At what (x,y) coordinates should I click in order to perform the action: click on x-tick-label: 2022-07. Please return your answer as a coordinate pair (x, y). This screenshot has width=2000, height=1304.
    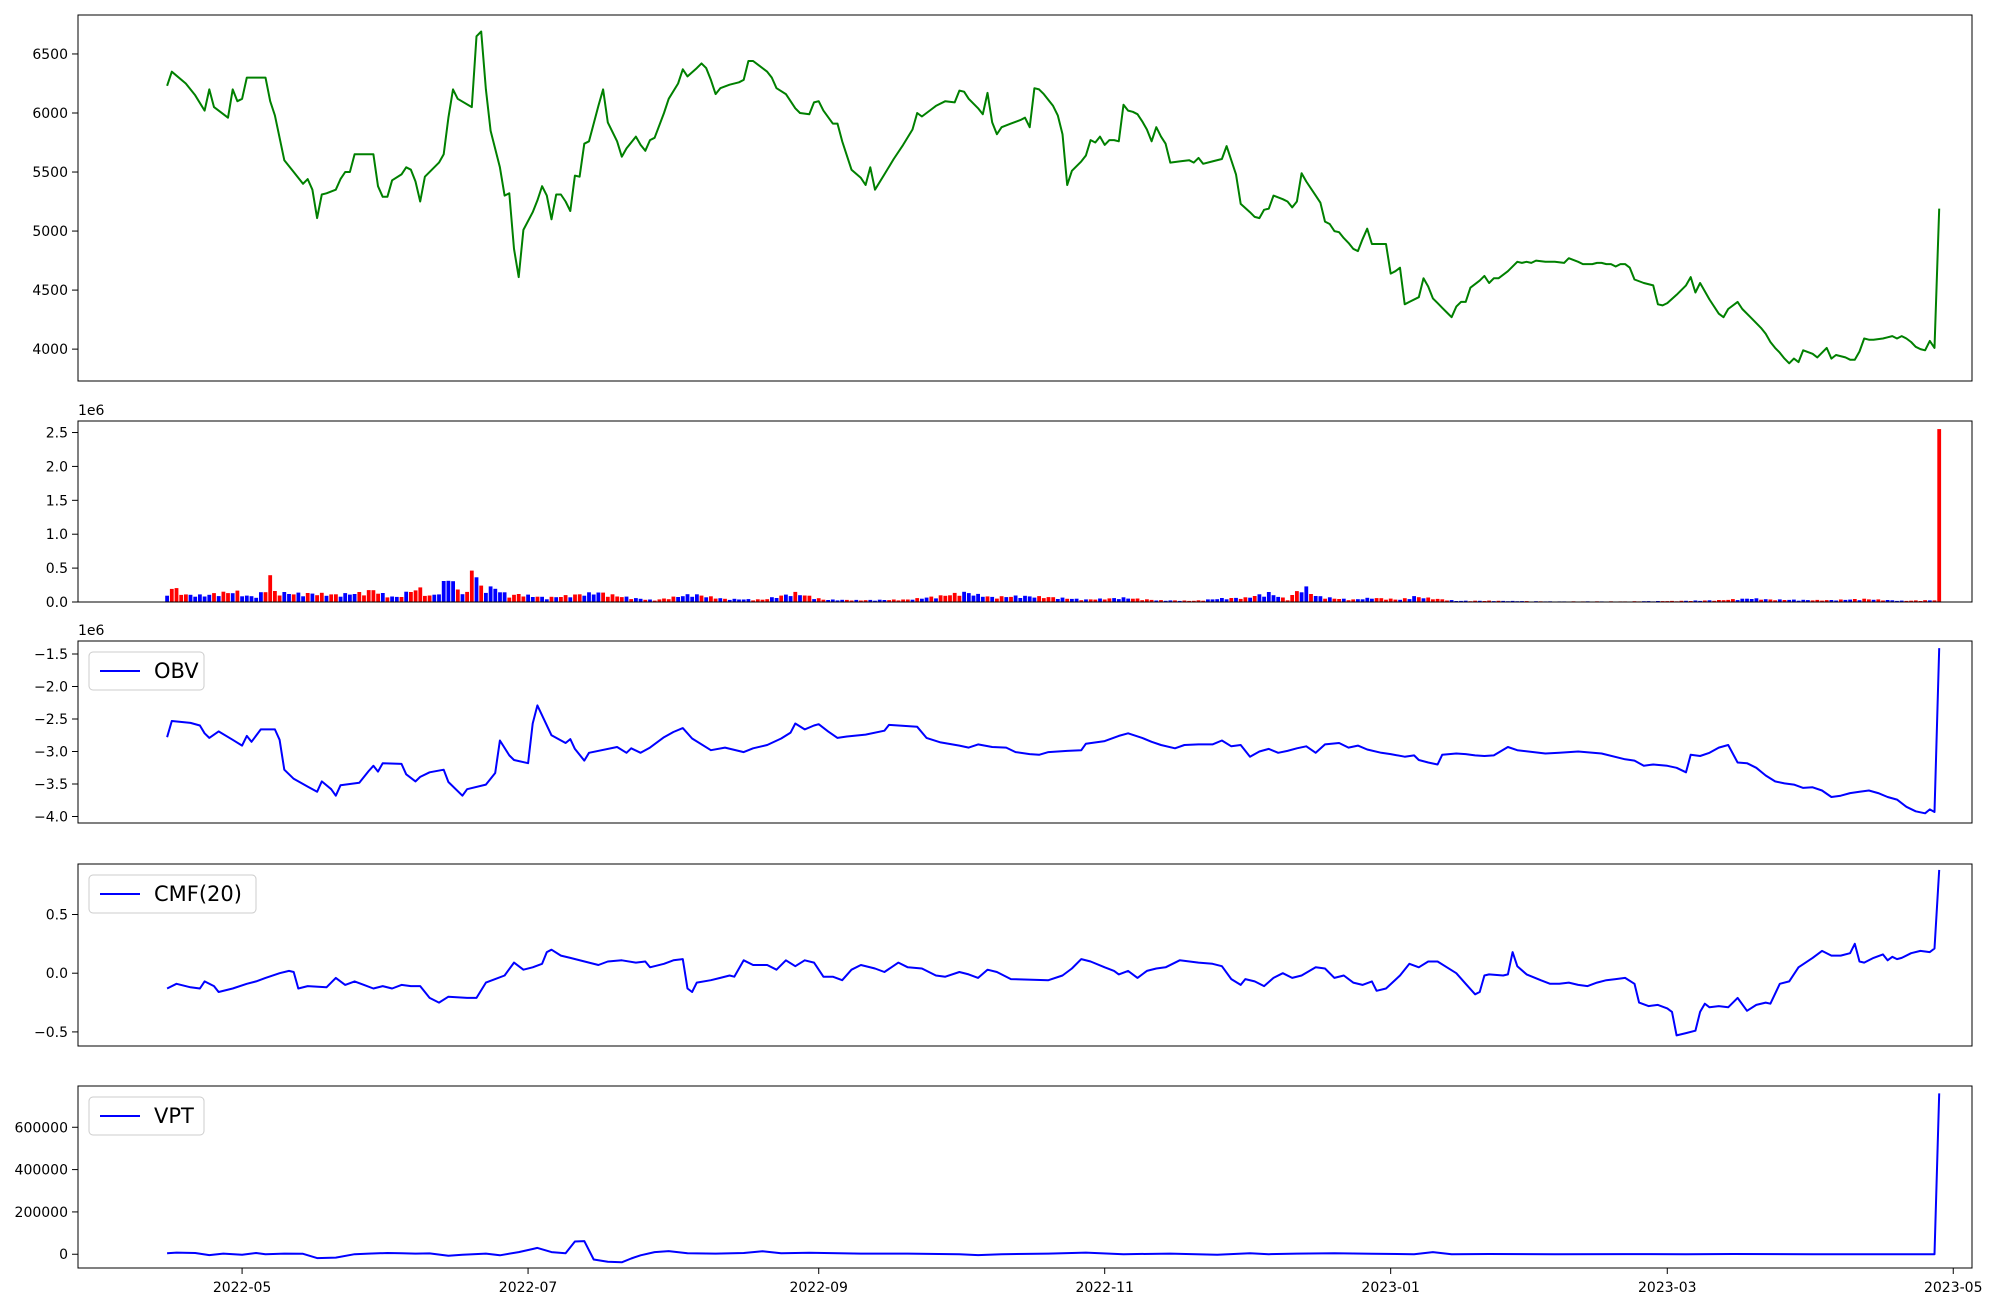
    Looking at the image, I should click on (528, 1288).